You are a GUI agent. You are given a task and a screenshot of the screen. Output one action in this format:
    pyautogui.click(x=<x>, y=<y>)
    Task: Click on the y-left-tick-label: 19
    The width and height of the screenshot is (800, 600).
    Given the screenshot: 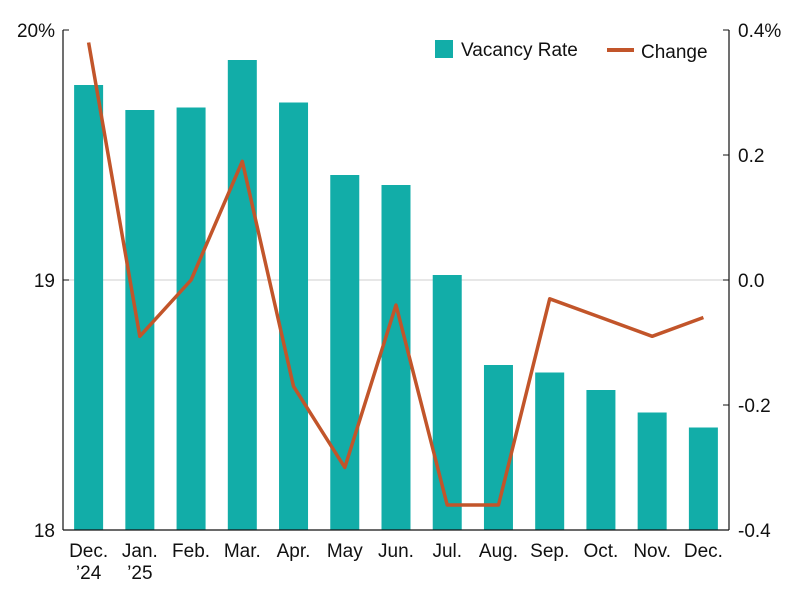 What is the action you would take?
    pyautogui.click(x=44, y=281)
    